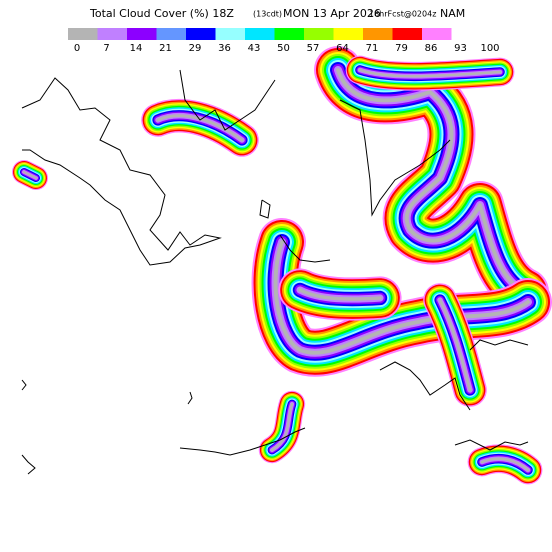  What do you see at coordinates (313, 48) in the screenshot?
I see `colorbar-label: 57` at bounding box center [313, 48].